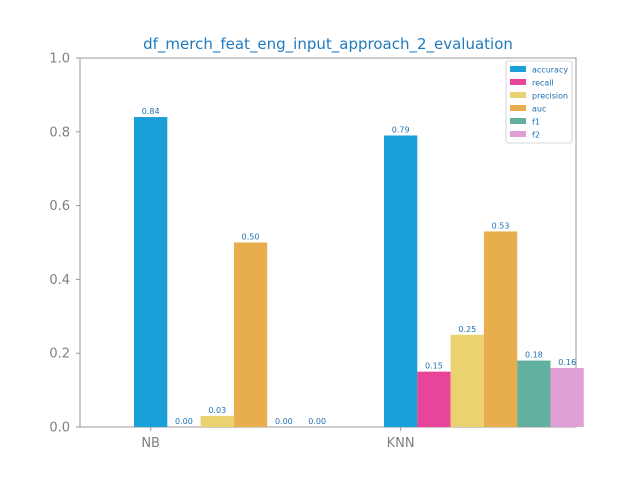  Describe the element at coordinates (534, 393) in the screenshot. I see `bar-f1` at that location.